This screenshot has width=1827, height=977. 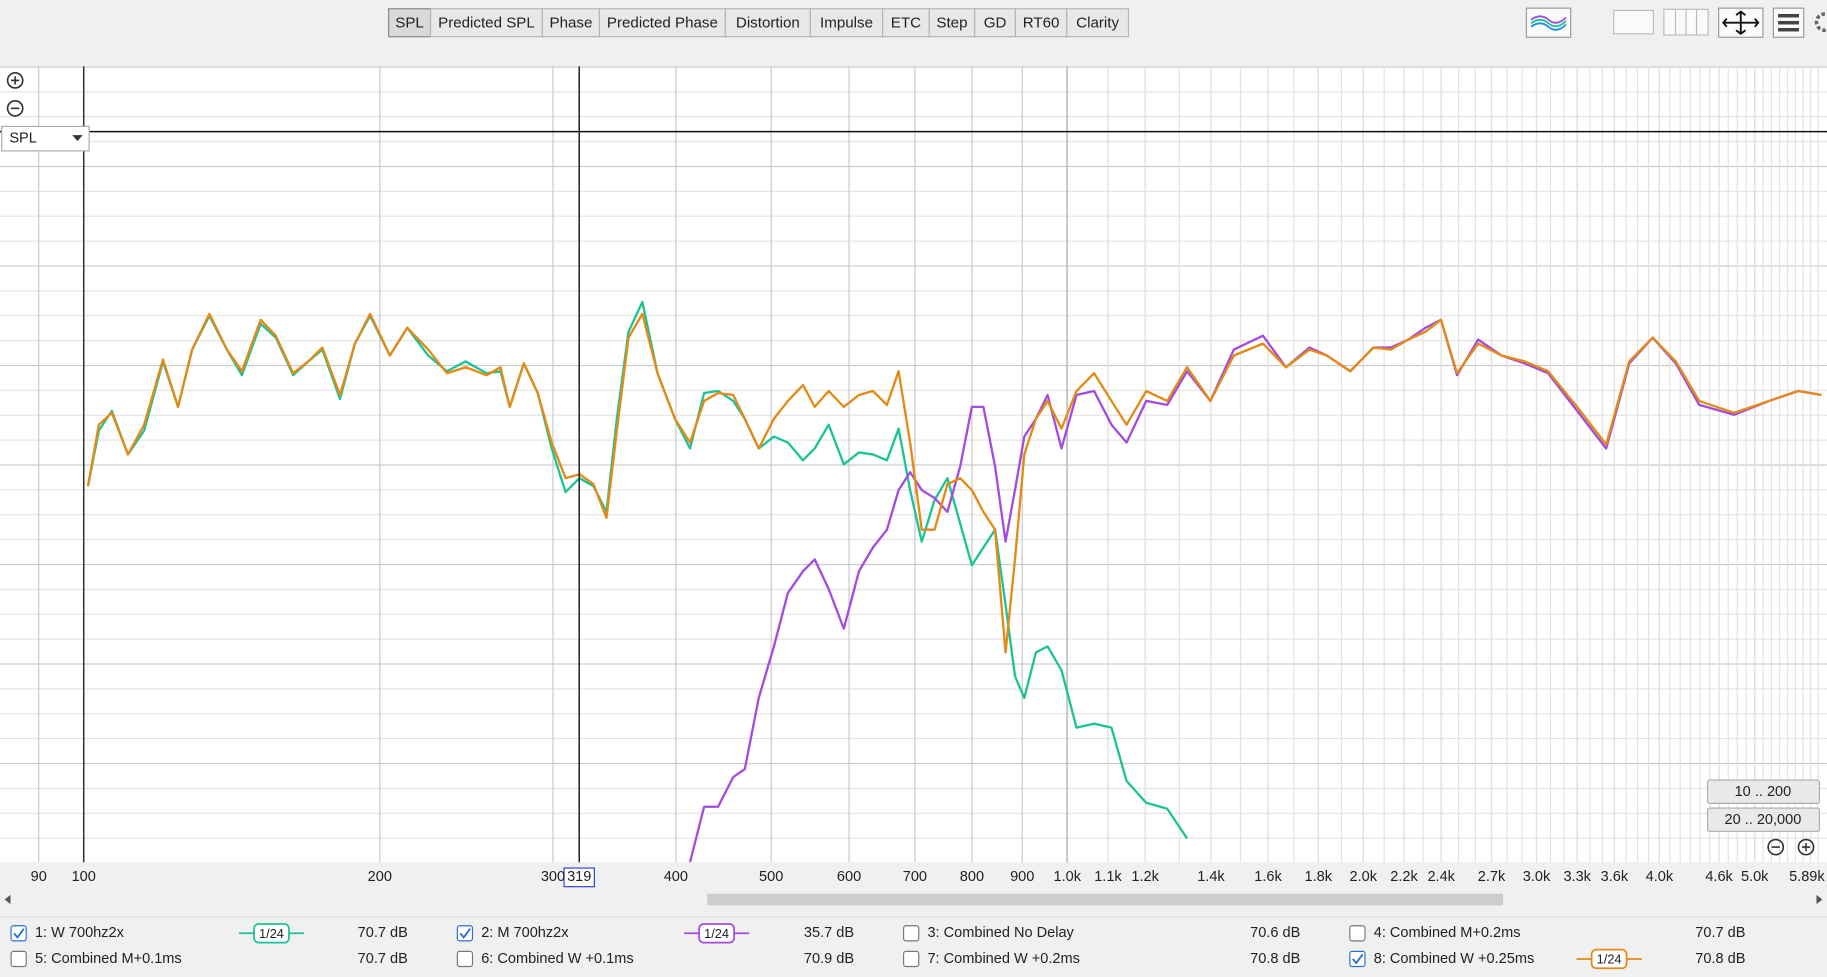 I want to click on cursor-label-box, so click(x=579, y=877).